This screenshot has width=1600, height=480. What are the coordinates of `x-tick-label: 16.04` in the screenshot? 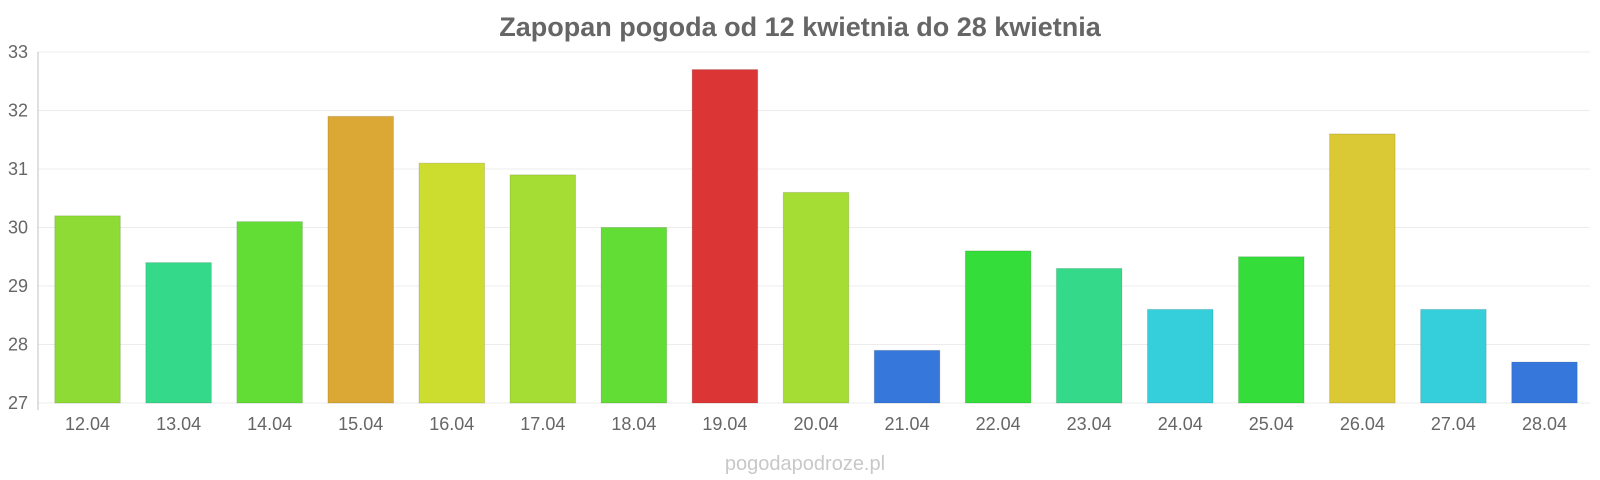 It's located at (451, 424).